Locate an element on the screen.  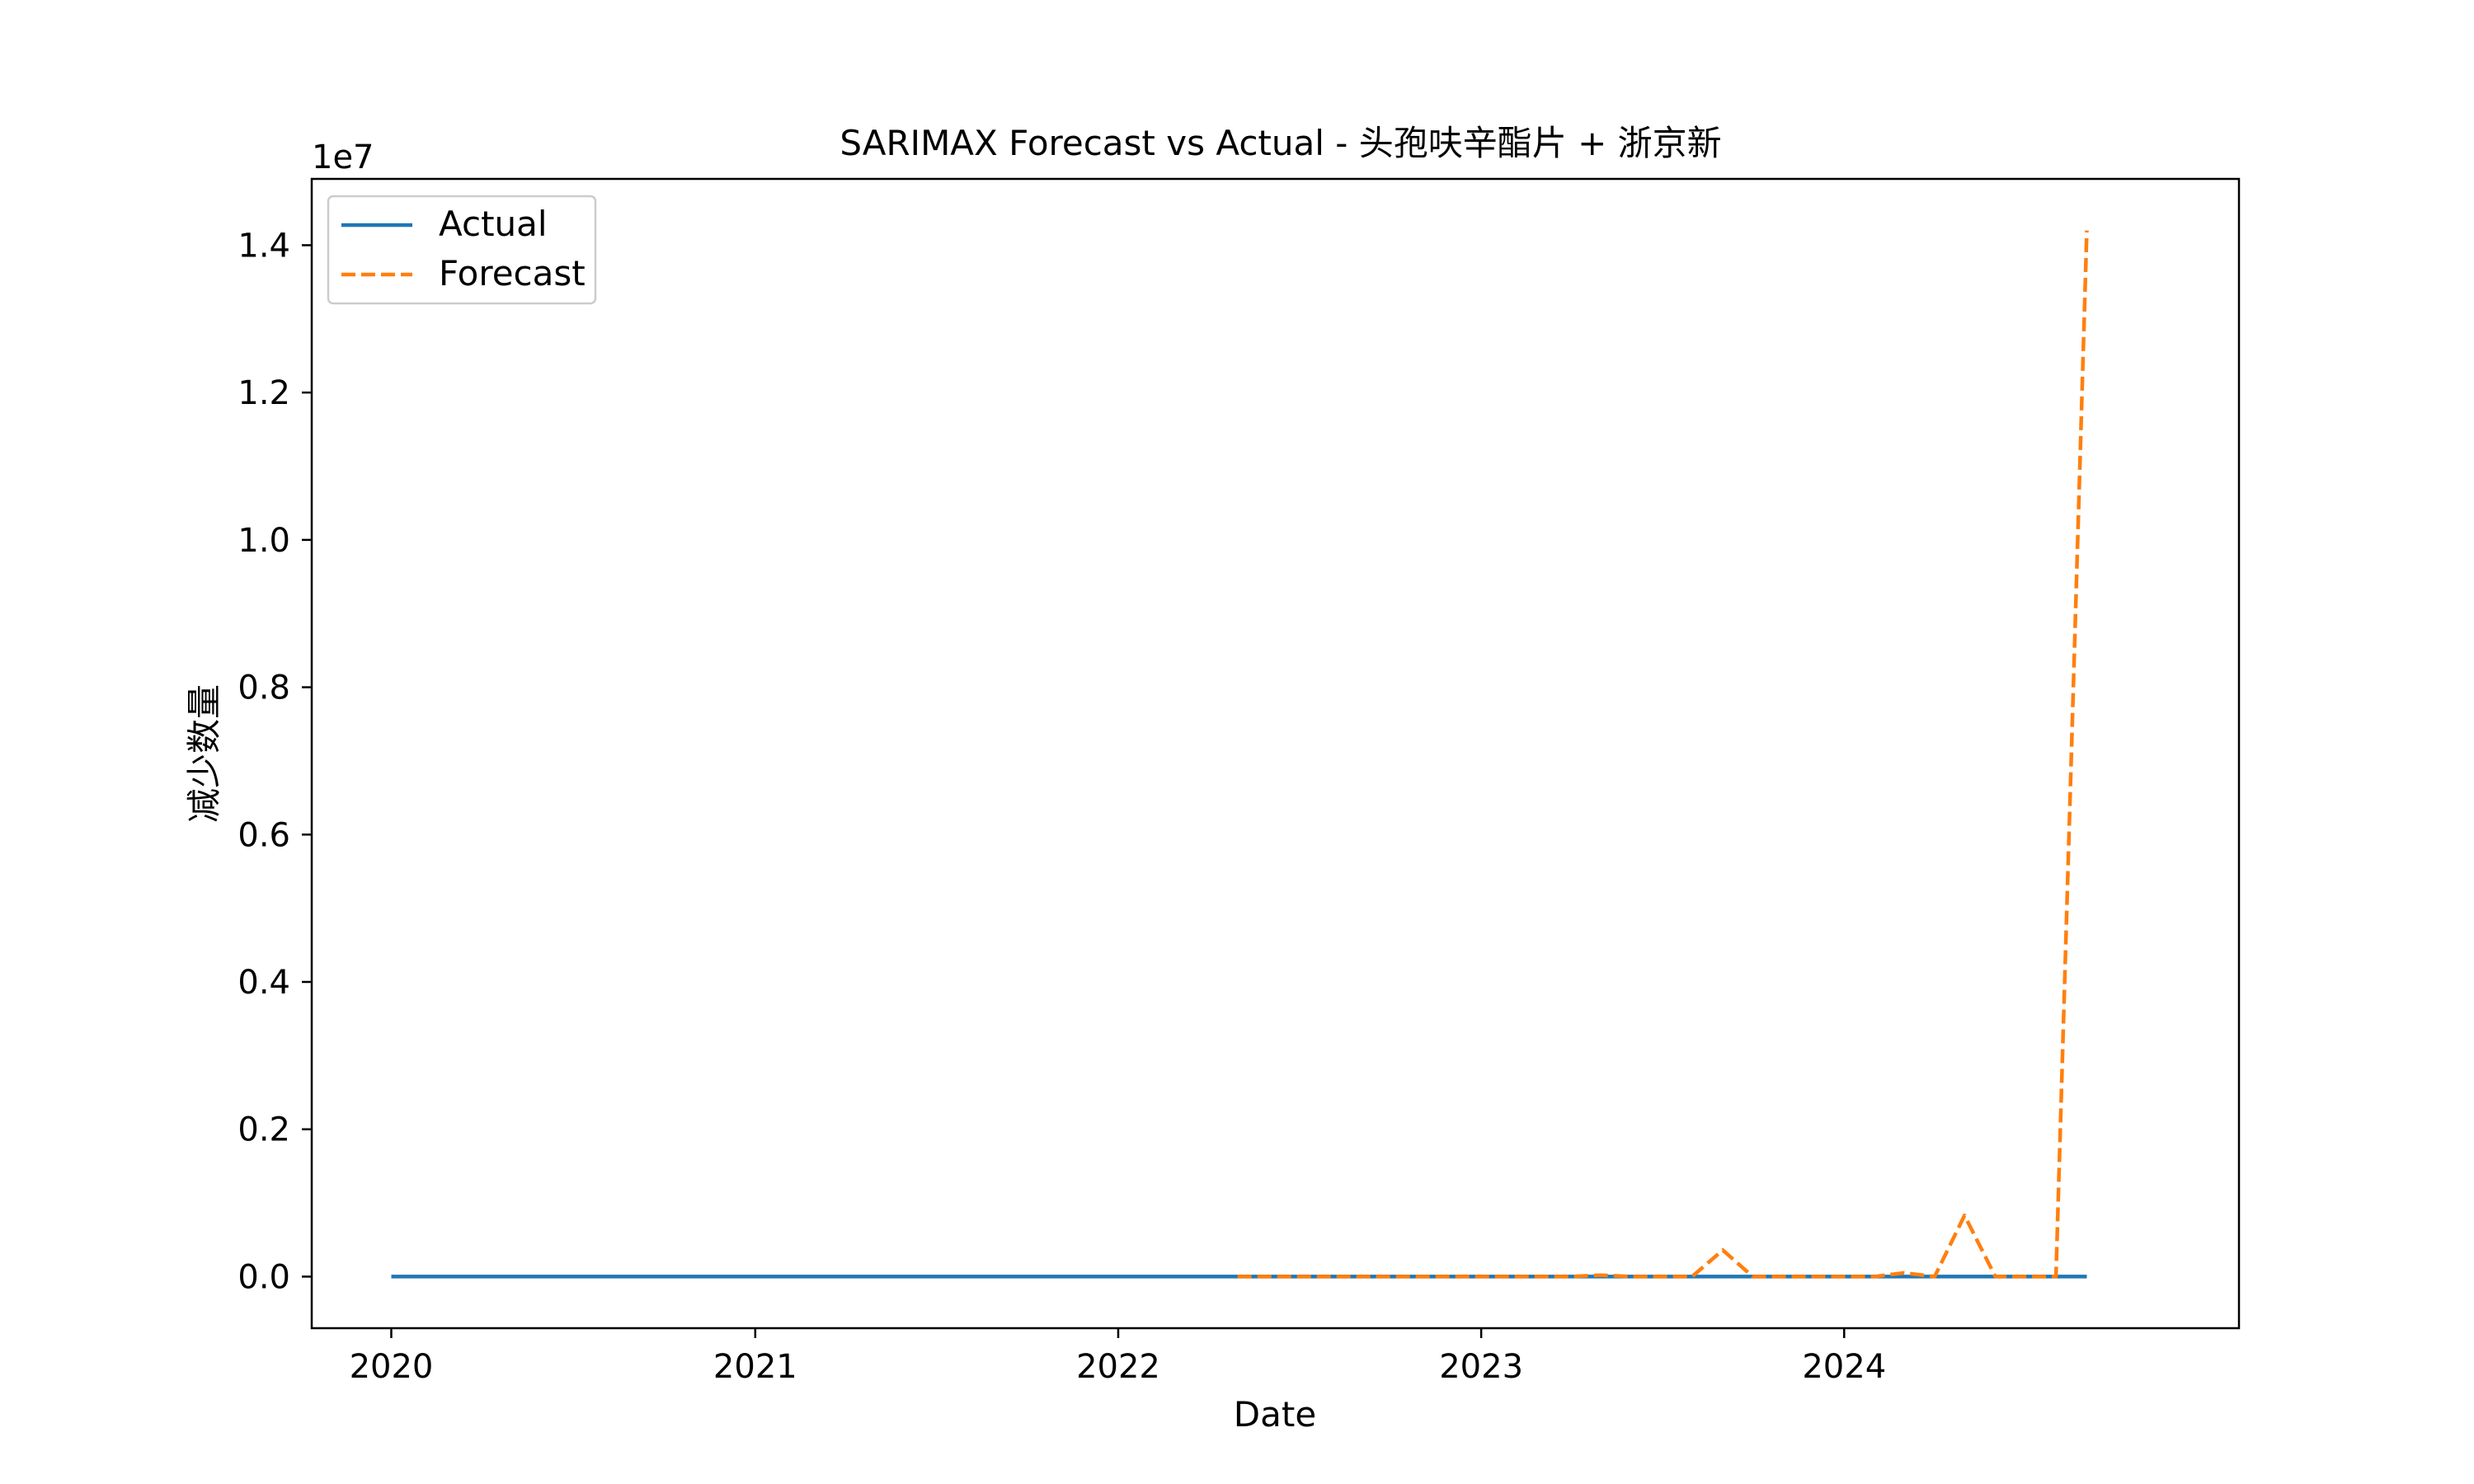
x-tick-label: 2021 is located at coordinates (755, 1367).